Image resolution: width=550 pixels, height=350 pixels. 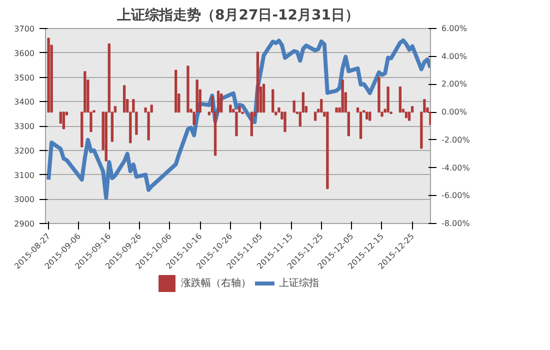 I want to click on y2-tick-label: 6.00%, so click(x=455, y=28).